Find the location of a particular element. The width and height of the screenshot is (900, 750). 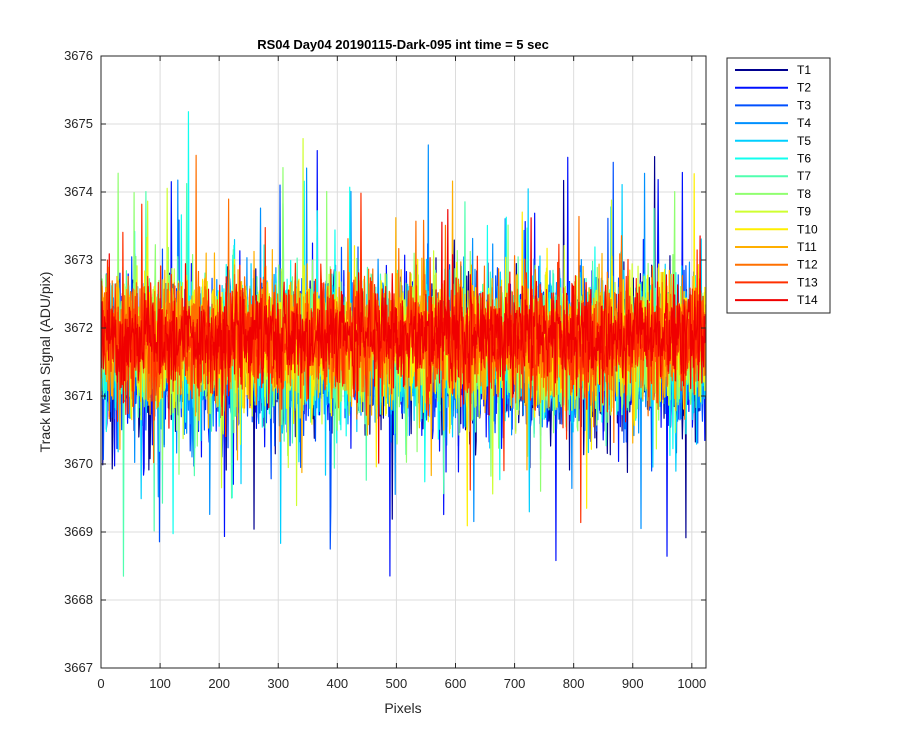

x-tick-label: 400 is located at coordinates (337, 683).